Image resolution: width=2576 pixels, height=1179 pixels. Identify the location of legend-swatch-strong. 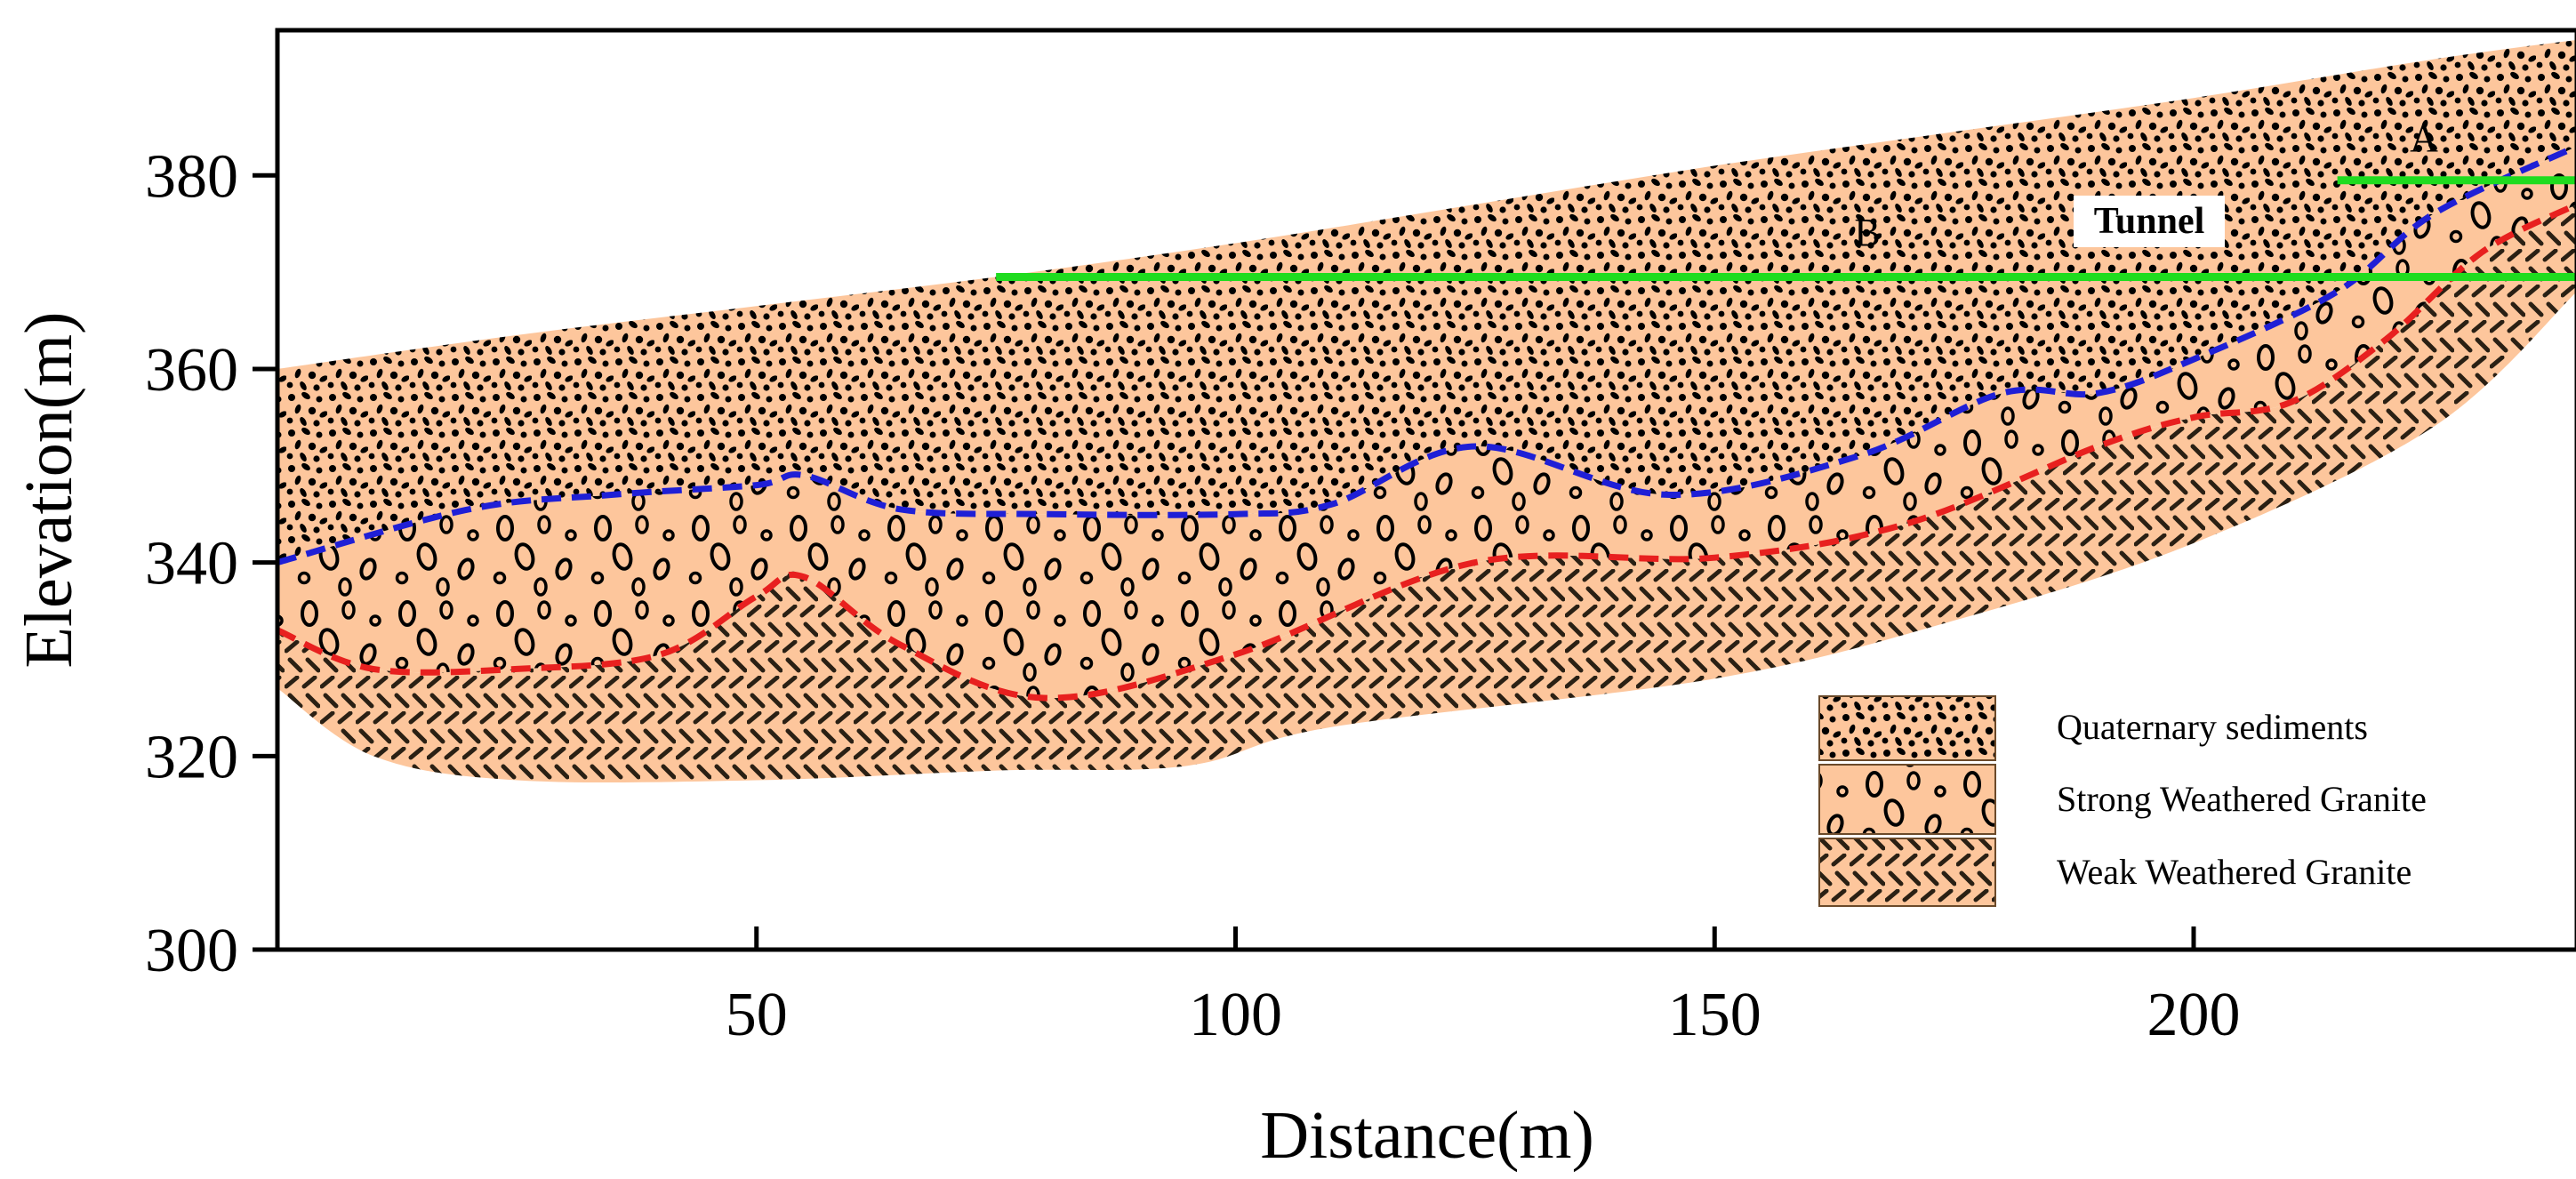
(1907, 799).